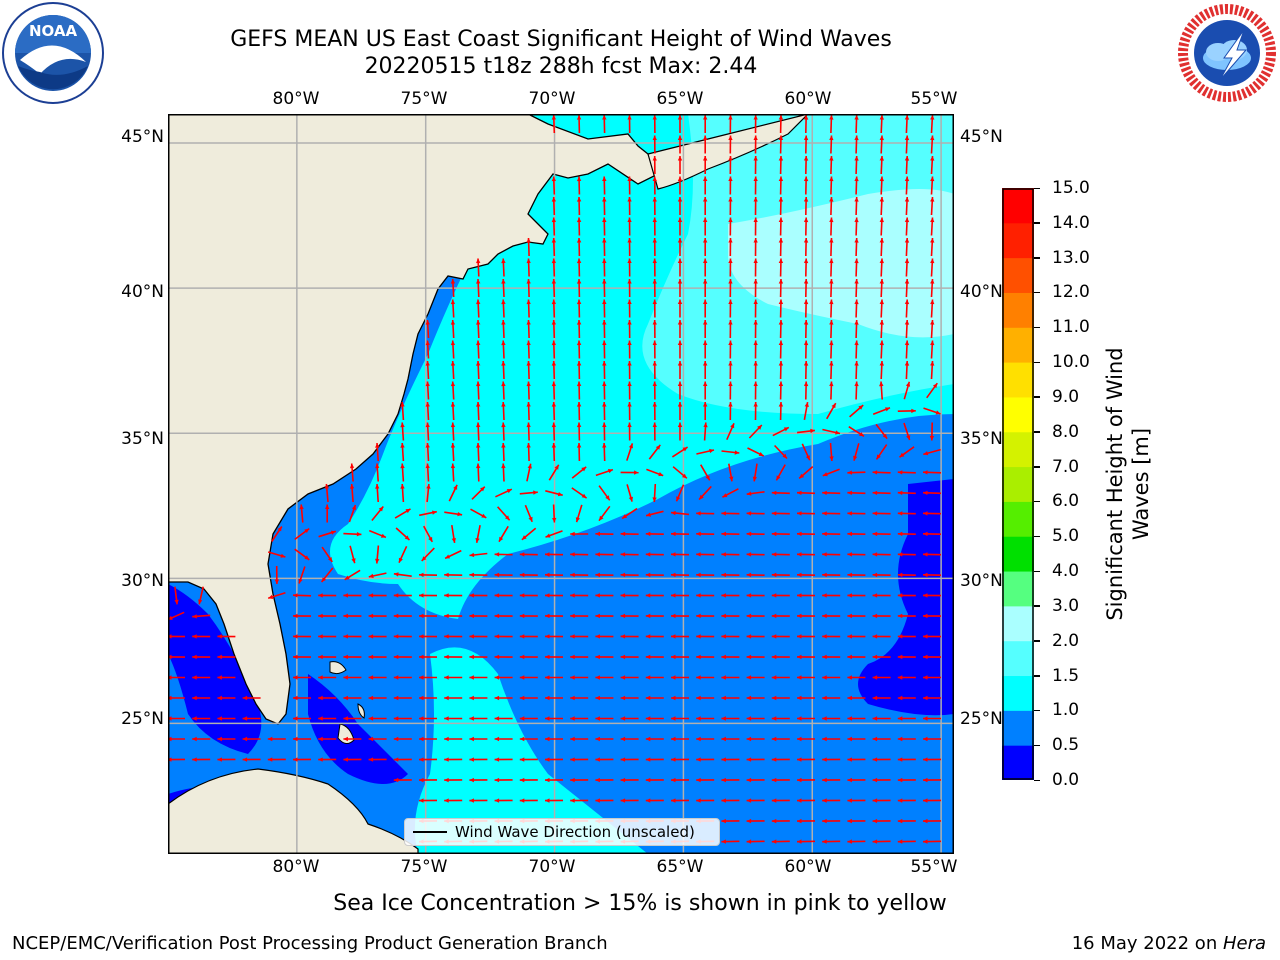 This screenshot has height=960, width=1280. Describe the element at coordinates (347, 702) in the screenshot. I see `bahamas-islands` at that location.